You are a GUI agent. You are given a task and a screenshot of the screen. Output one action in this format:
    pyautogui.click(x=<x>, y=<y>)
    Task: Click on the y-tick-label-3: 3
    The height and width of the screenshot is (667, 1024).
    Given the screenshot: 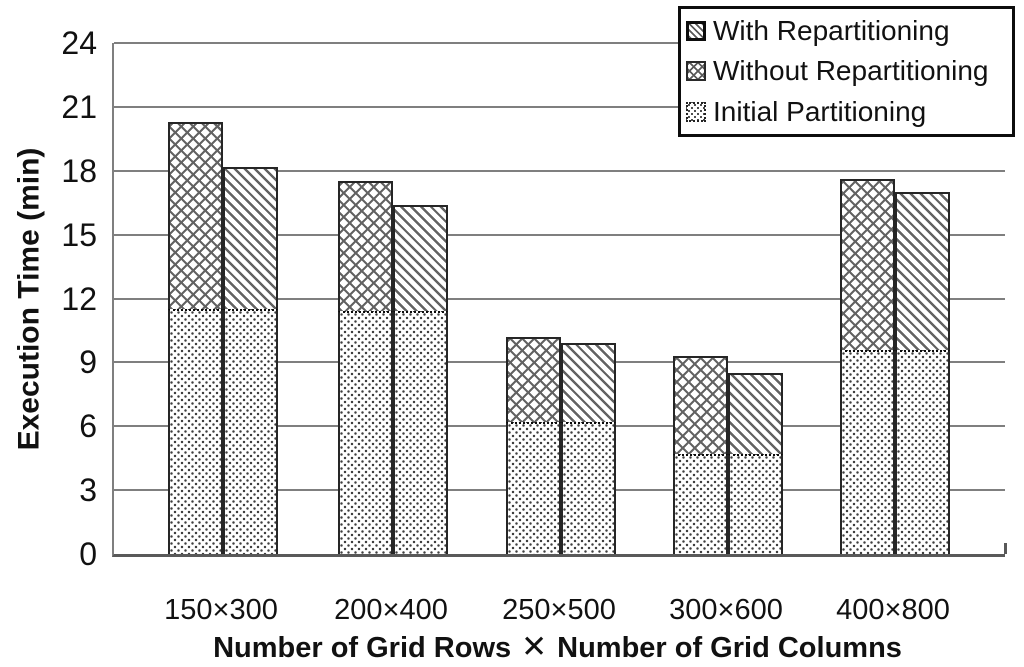 What is the action you would take?
    pyautogui.click(x=88, y=490)
    